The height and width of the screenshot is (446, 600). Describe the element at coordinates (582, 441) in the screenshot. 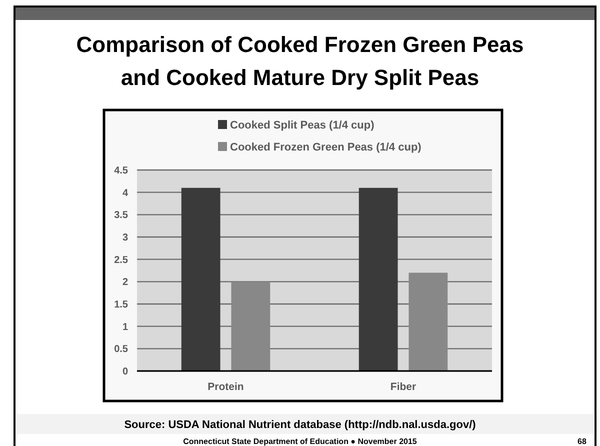

I see `text: 68` at that location.